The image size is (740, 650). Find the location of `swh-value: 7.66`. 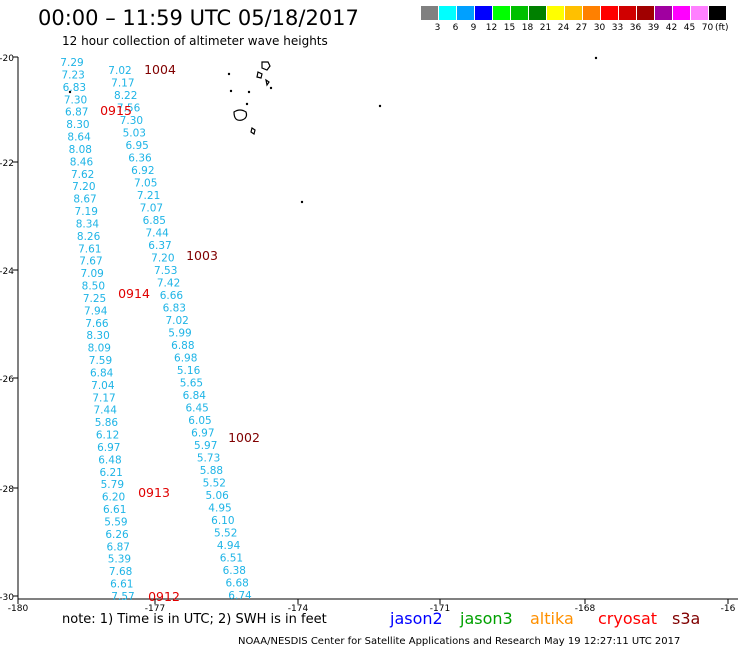

swh-value: 7.66 is located at coordinates (97, 324).